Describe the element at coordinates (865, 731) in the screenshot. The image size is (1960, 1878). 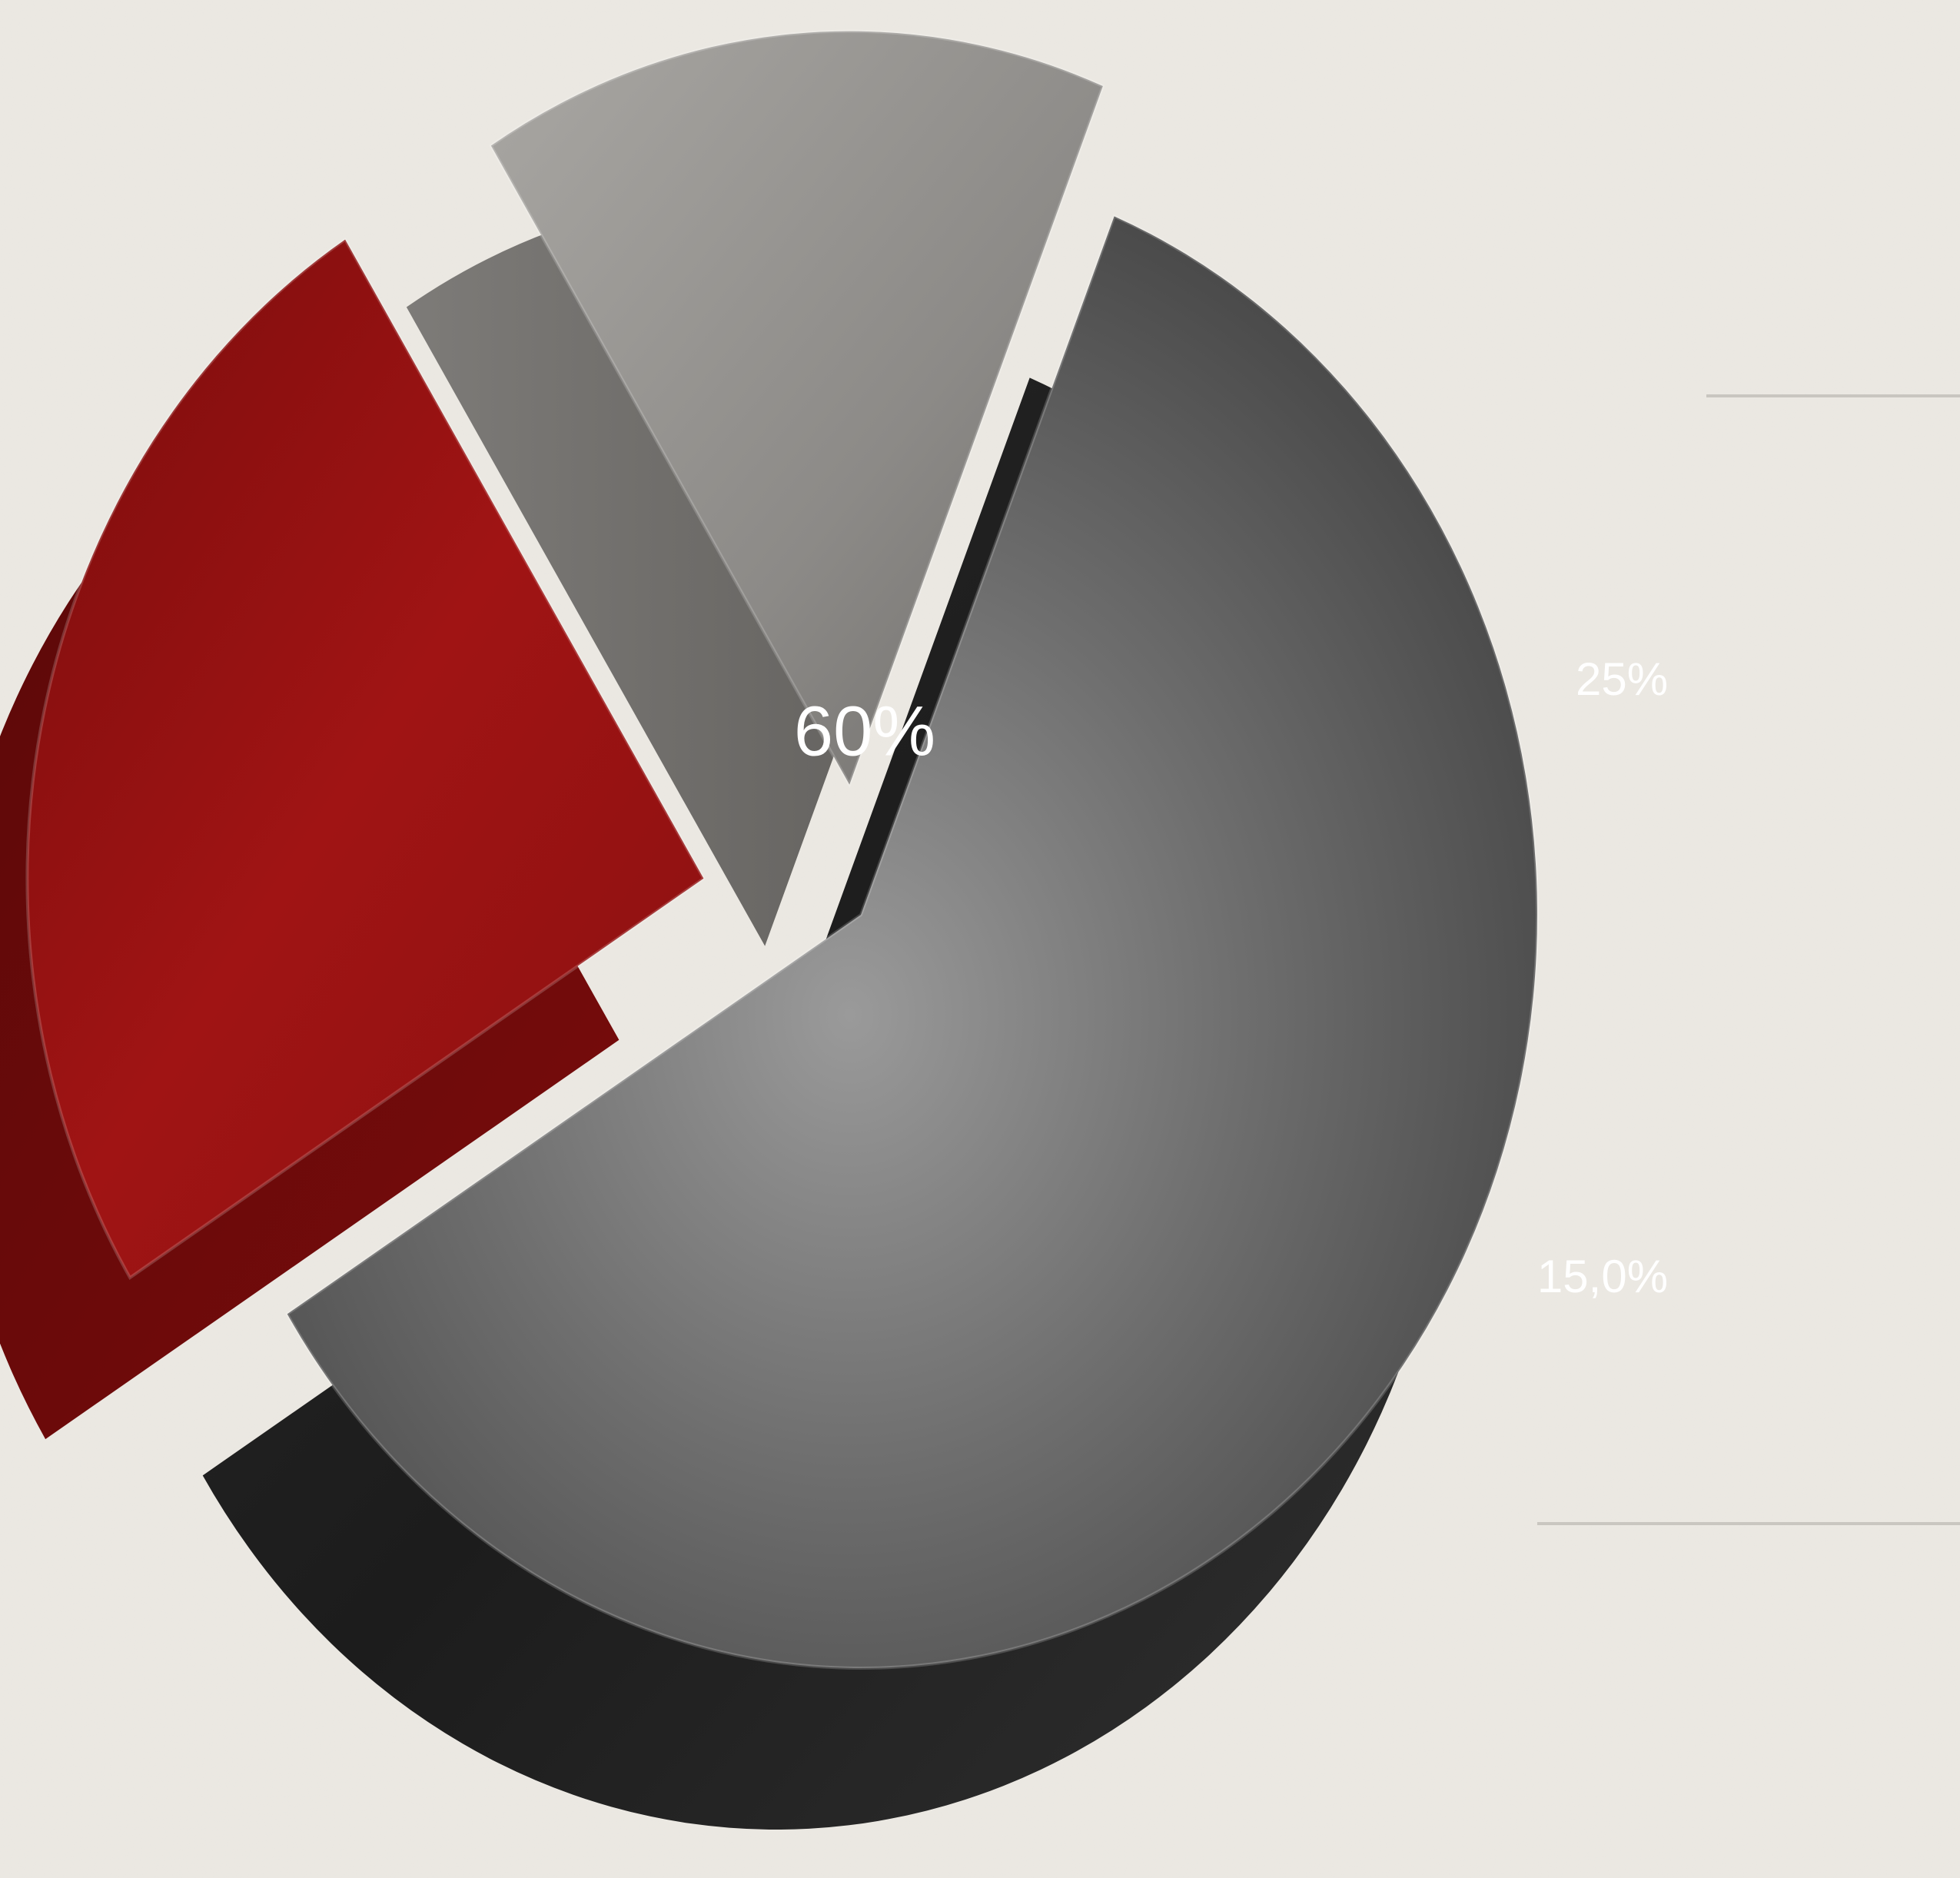
I see `pie-slice-label-1: 60%` at that location.